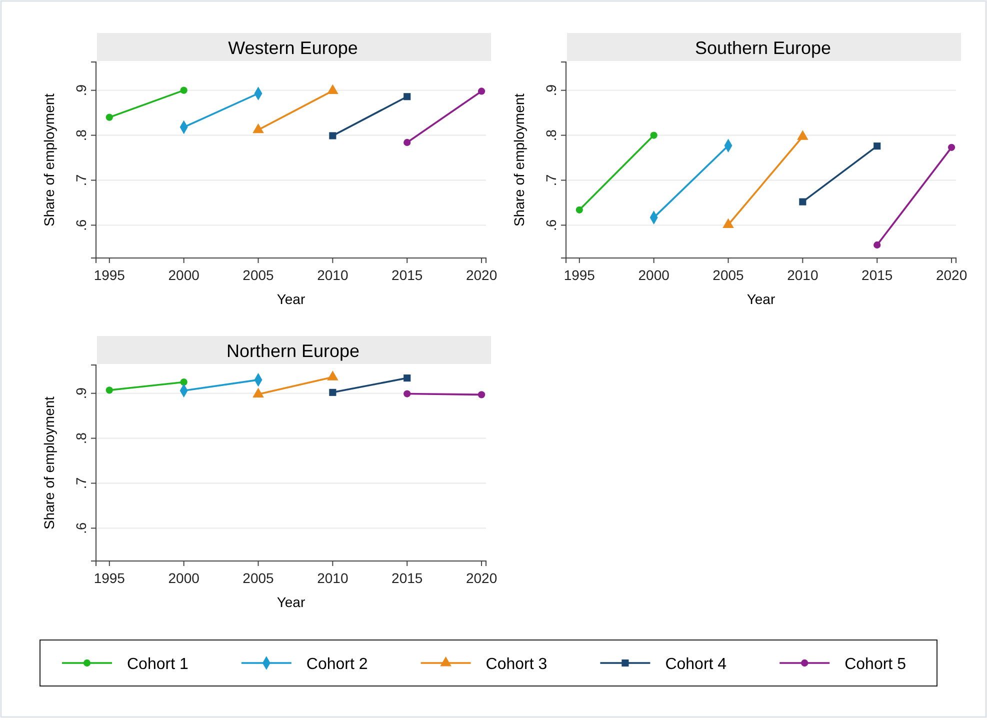 The width and height of the screenshot is (987, 720). What do you see at coordinates (293, 351) in the screenshot?
I see `chart-title: Northern Europe` at bounding box center [293, 351].